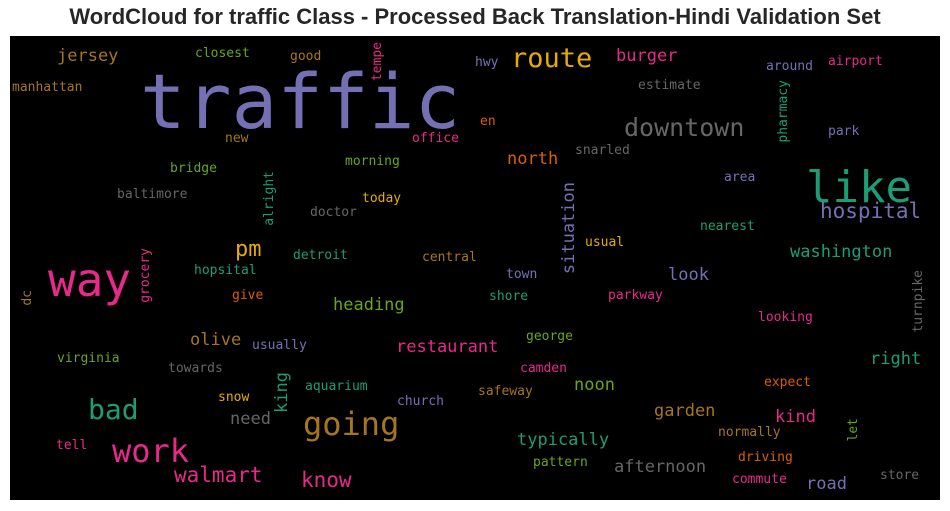  I want to click on word-en: en, so click(488, 121).